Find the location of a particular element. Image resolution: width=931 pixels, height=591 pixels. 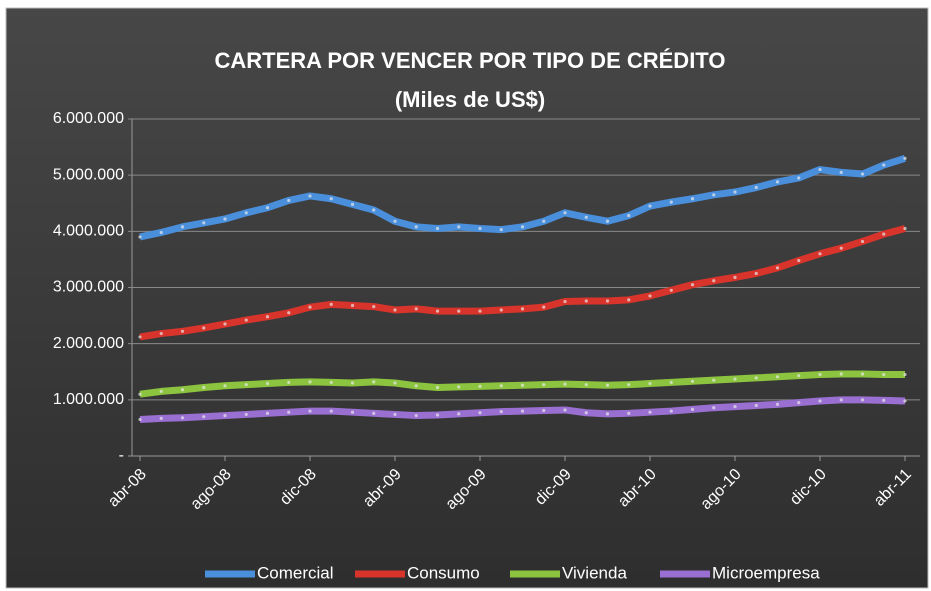

y-tick-label: - is located at coordinates (121, 455).